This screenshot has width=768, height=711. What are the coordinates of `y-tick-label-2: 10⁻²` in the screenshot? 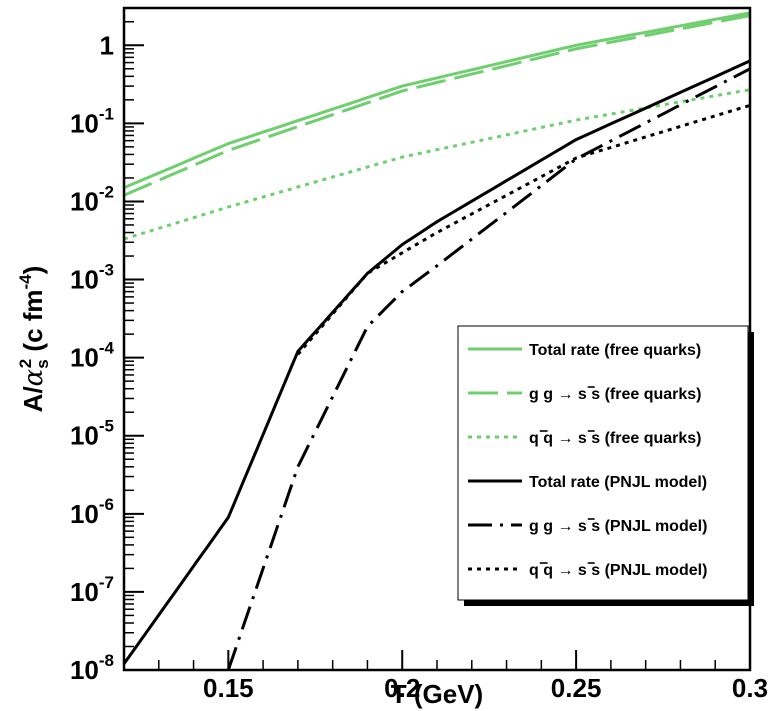 It's located at (92, 199).